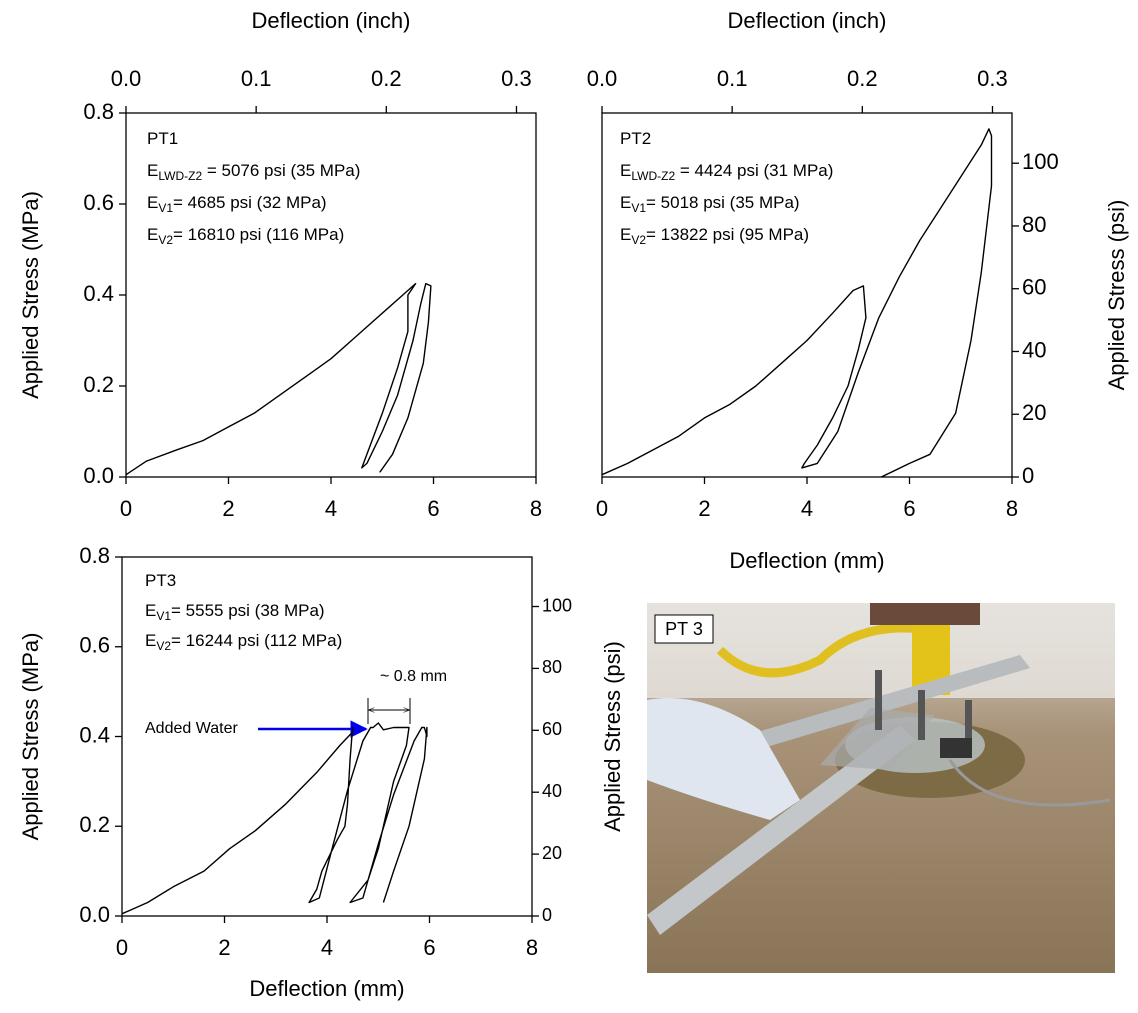 This screenshot has width=1138, height=1013. I want to click on annotation-text: PT3, so click(160, 580).